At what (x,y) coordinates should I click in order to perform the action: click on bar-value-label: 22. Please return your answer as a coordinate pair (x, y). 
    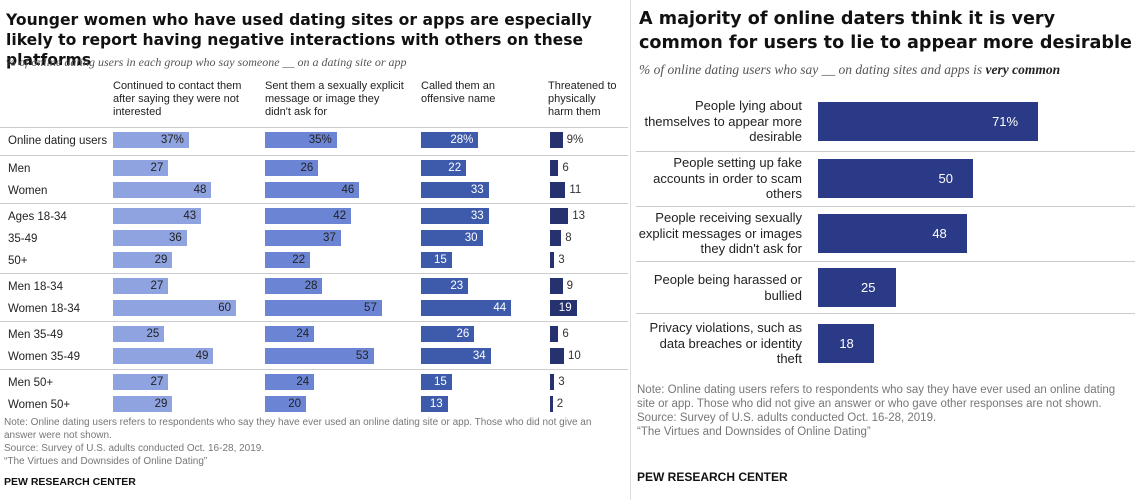
    Looking at the image, I should click on (455, 168).